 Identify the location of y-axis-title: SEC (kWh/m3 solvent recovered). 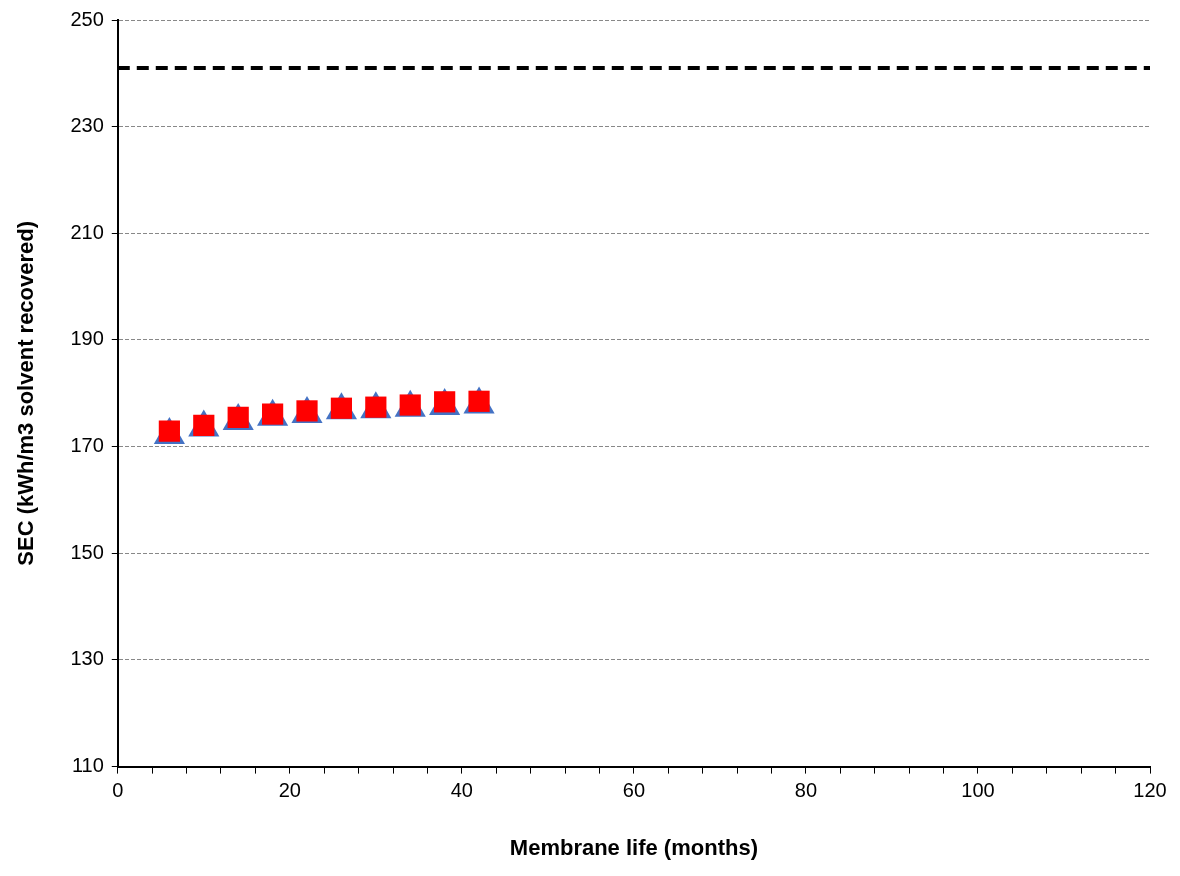
(26, 393).